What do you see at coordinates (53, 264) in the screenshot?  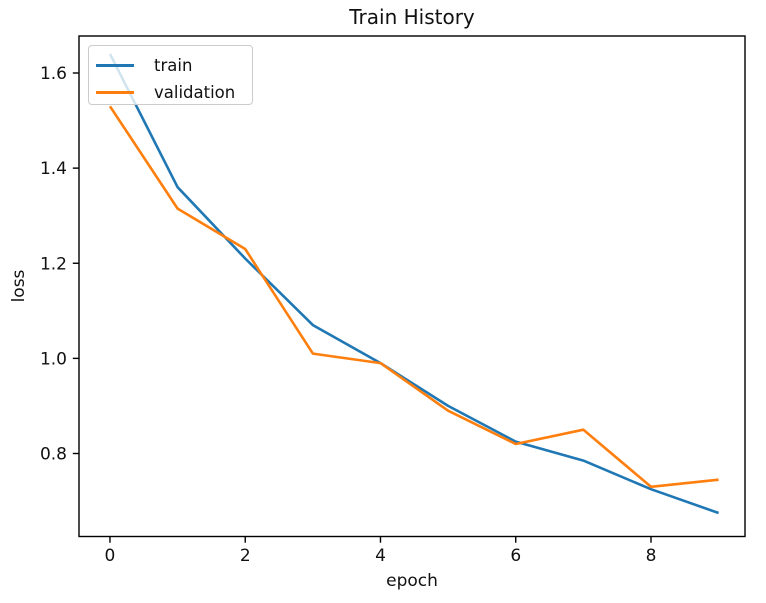 I see `y-tick-label: 1.2` at bounding box center [53, 264].